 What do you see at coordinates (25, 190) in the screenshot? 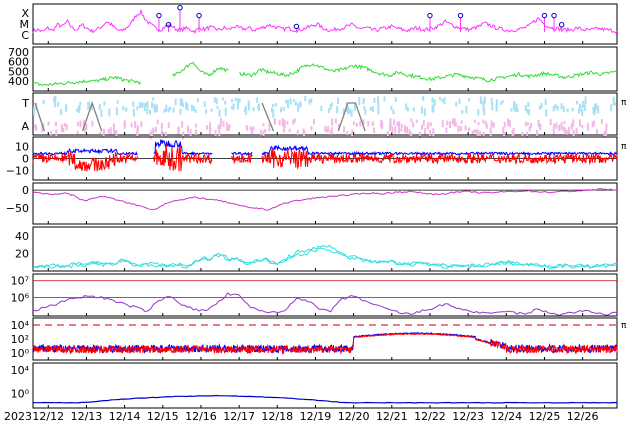
I see `y-tick-label: 0` at bounding box center [25, 190].